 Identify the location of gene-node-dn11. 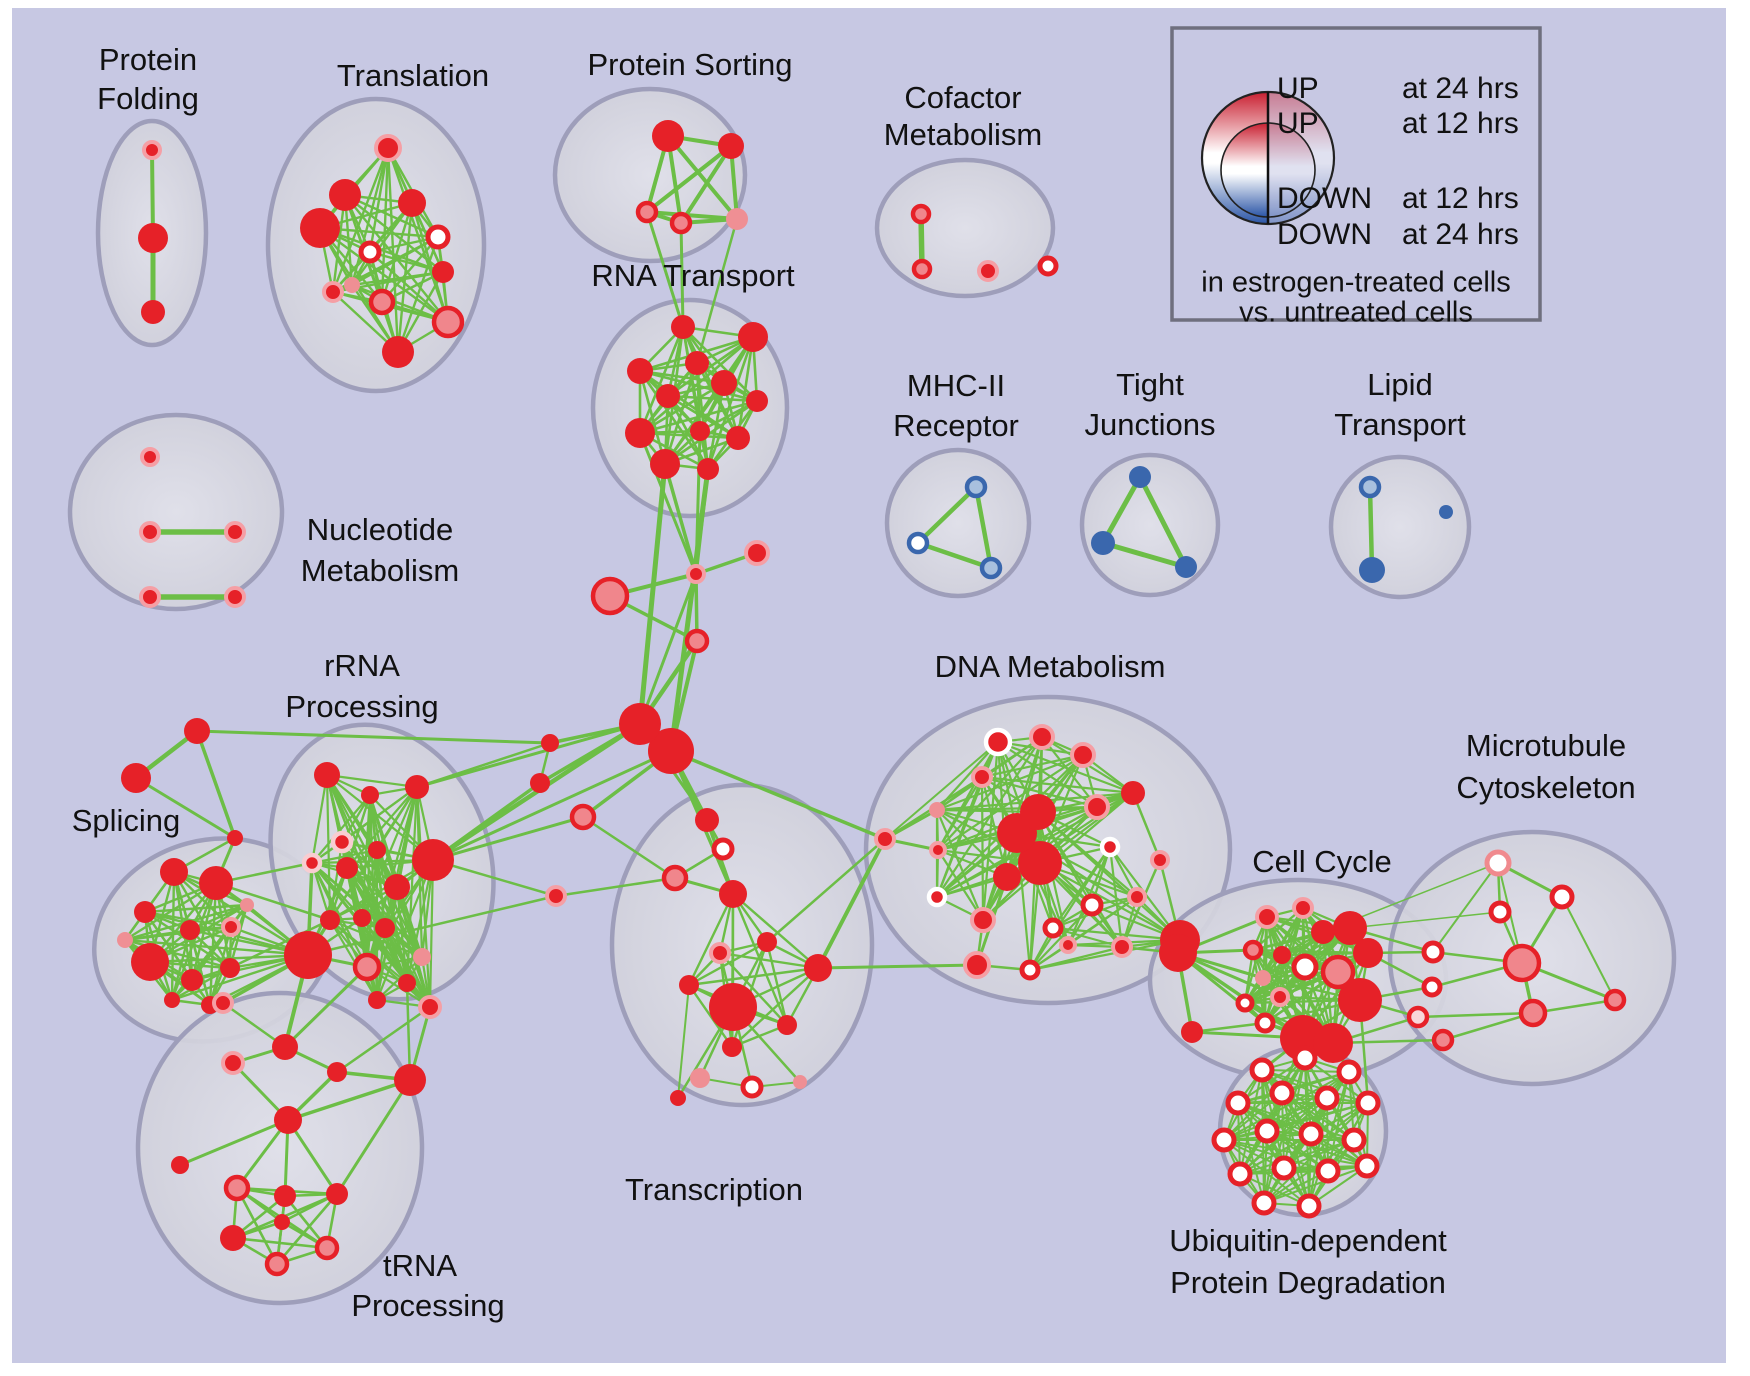
(1040, 863).